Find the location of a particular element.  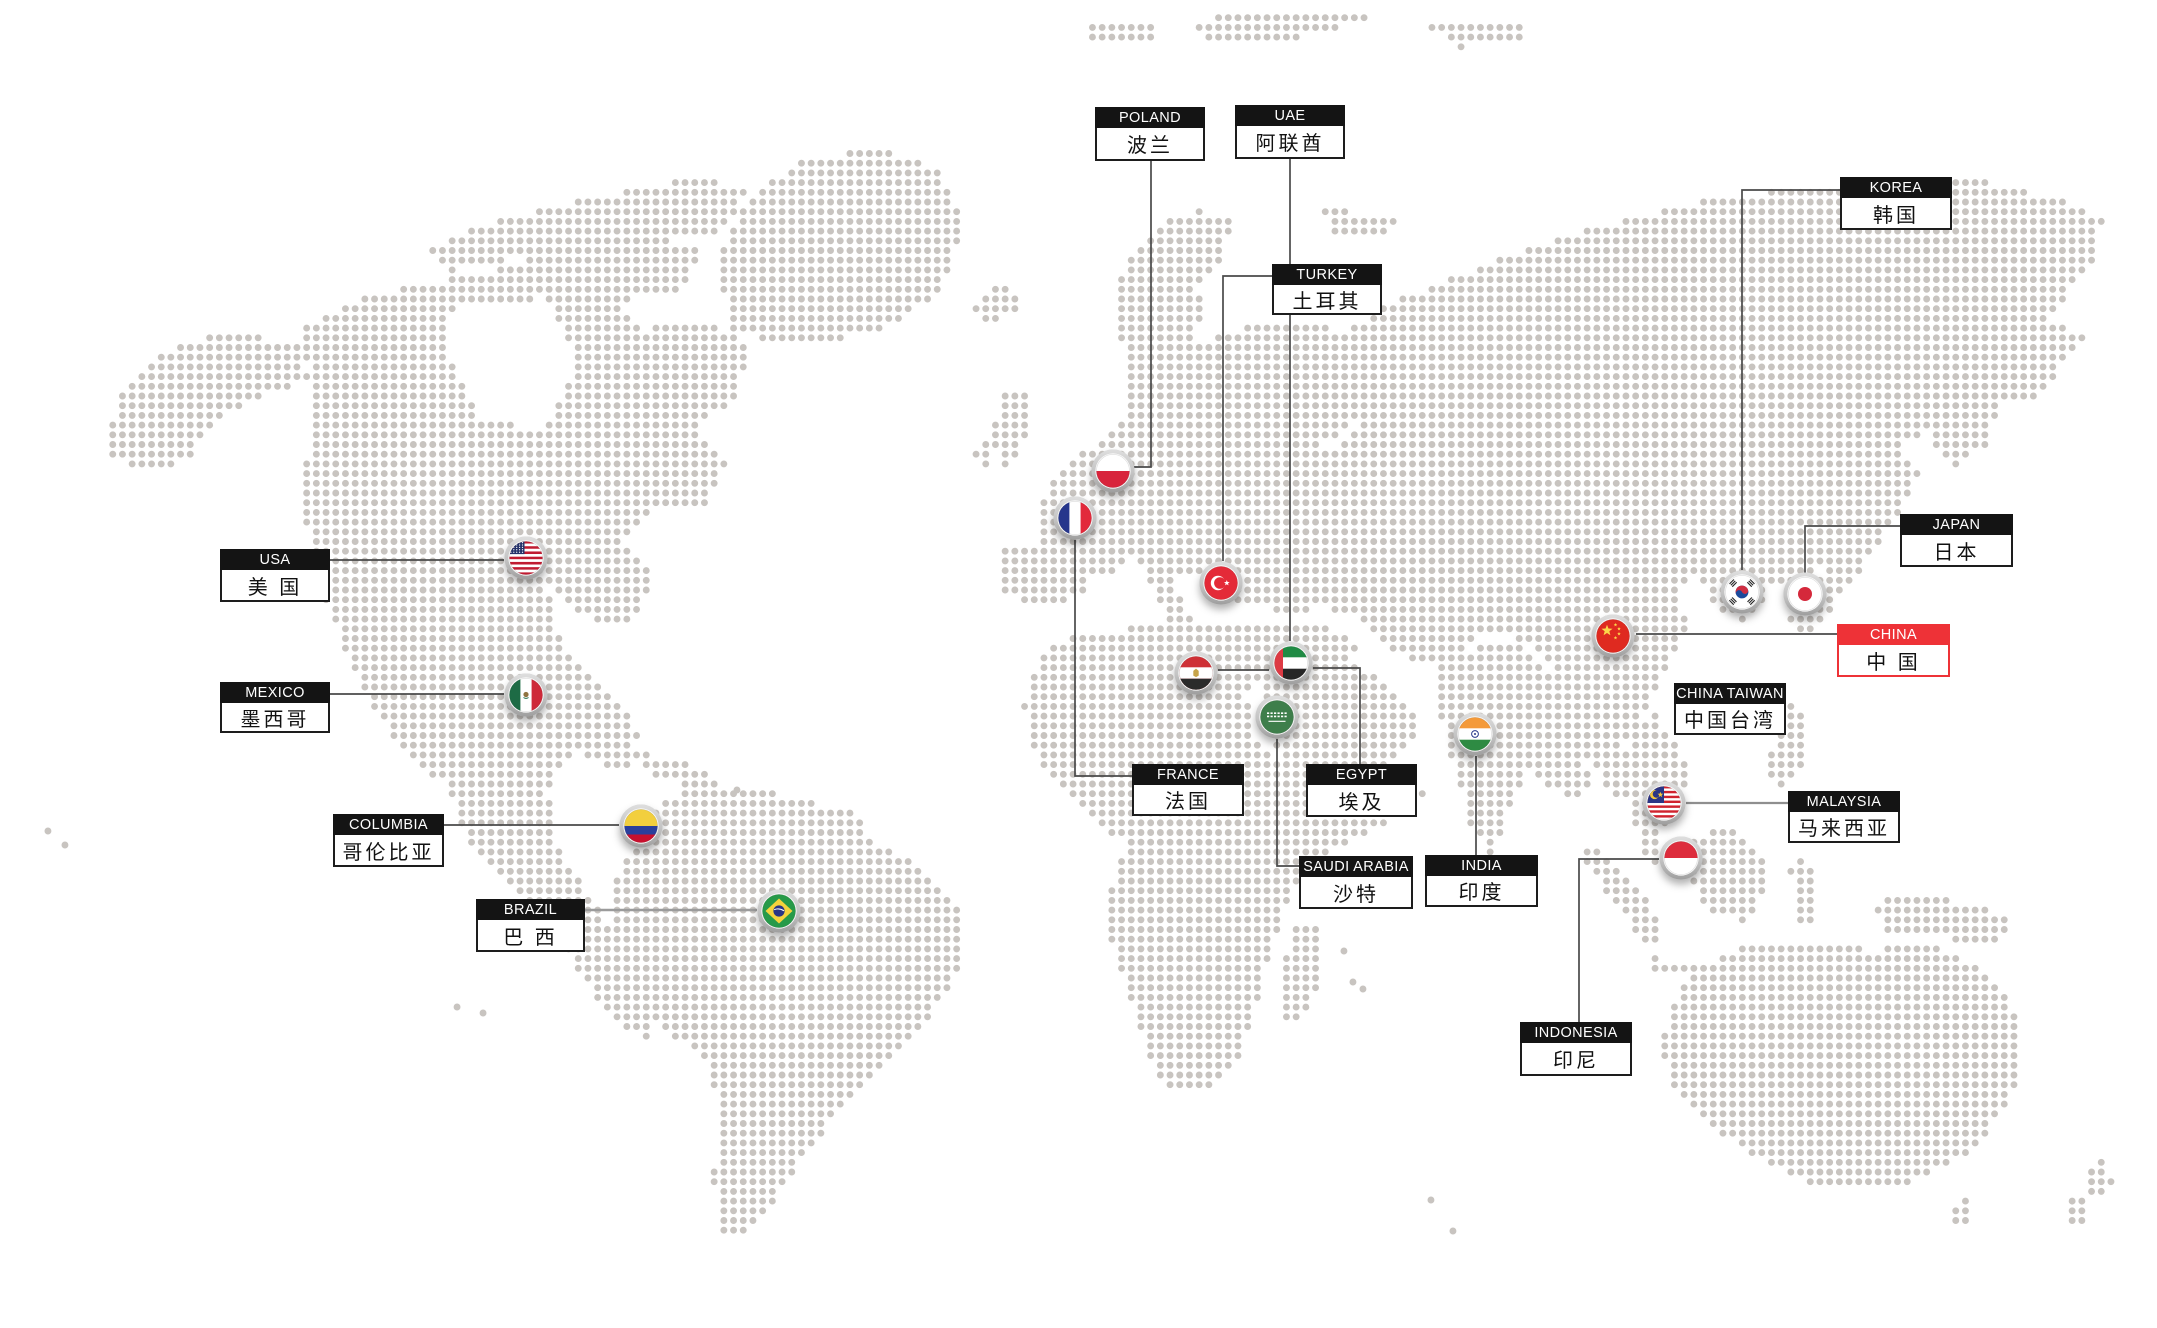

country-label-header: CHINA TAIWAN is located at coordinates (1730, 693).